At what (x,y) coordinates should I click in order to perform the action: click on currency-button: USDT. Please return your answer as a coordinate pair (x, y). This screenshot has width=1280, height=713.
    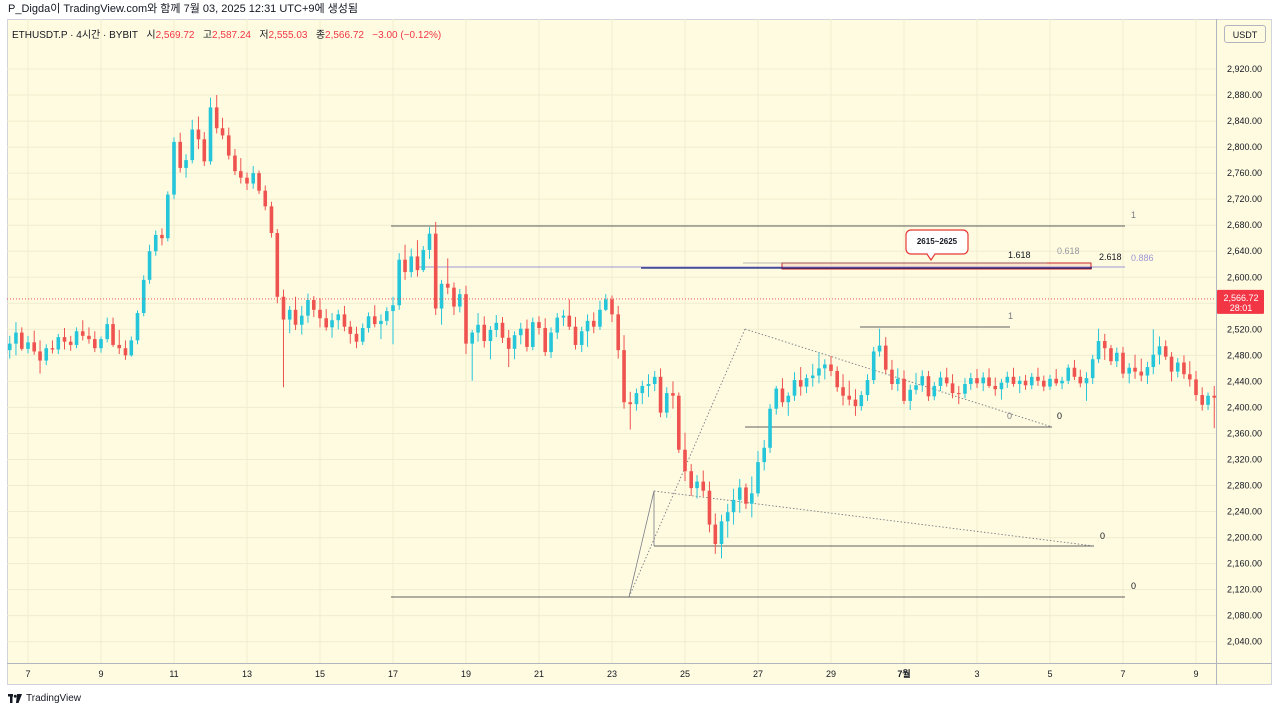
    Looking at the image, I should click on (1245, 34).